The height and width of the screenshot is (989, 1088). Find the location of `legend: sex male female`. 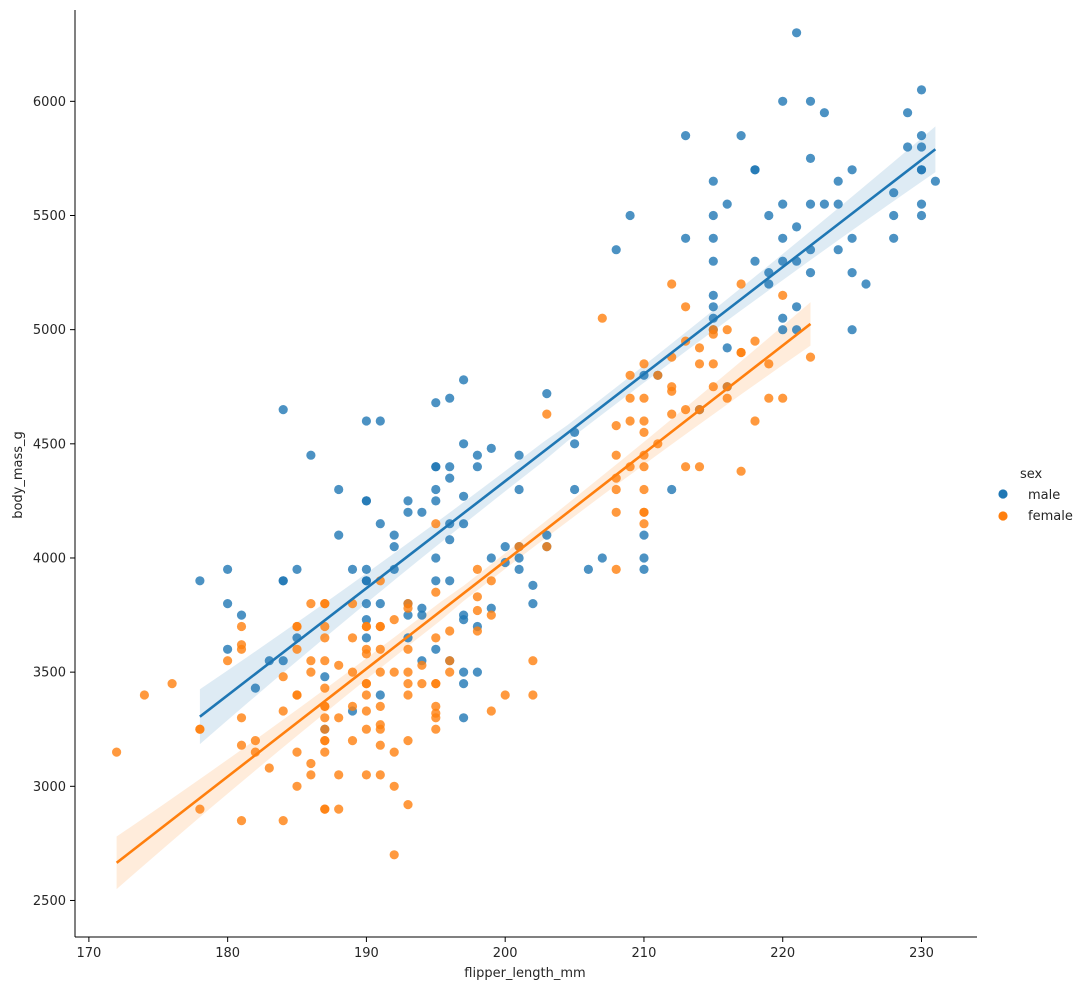

legend: sex male female is located at coordinates (1035, 495).